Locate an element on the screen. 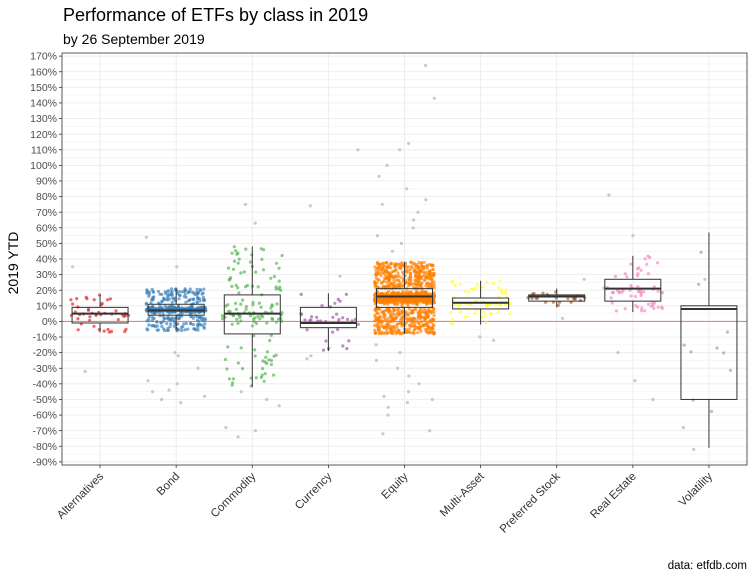  y-tick-label: 150% is located at coordinates (43, 88).